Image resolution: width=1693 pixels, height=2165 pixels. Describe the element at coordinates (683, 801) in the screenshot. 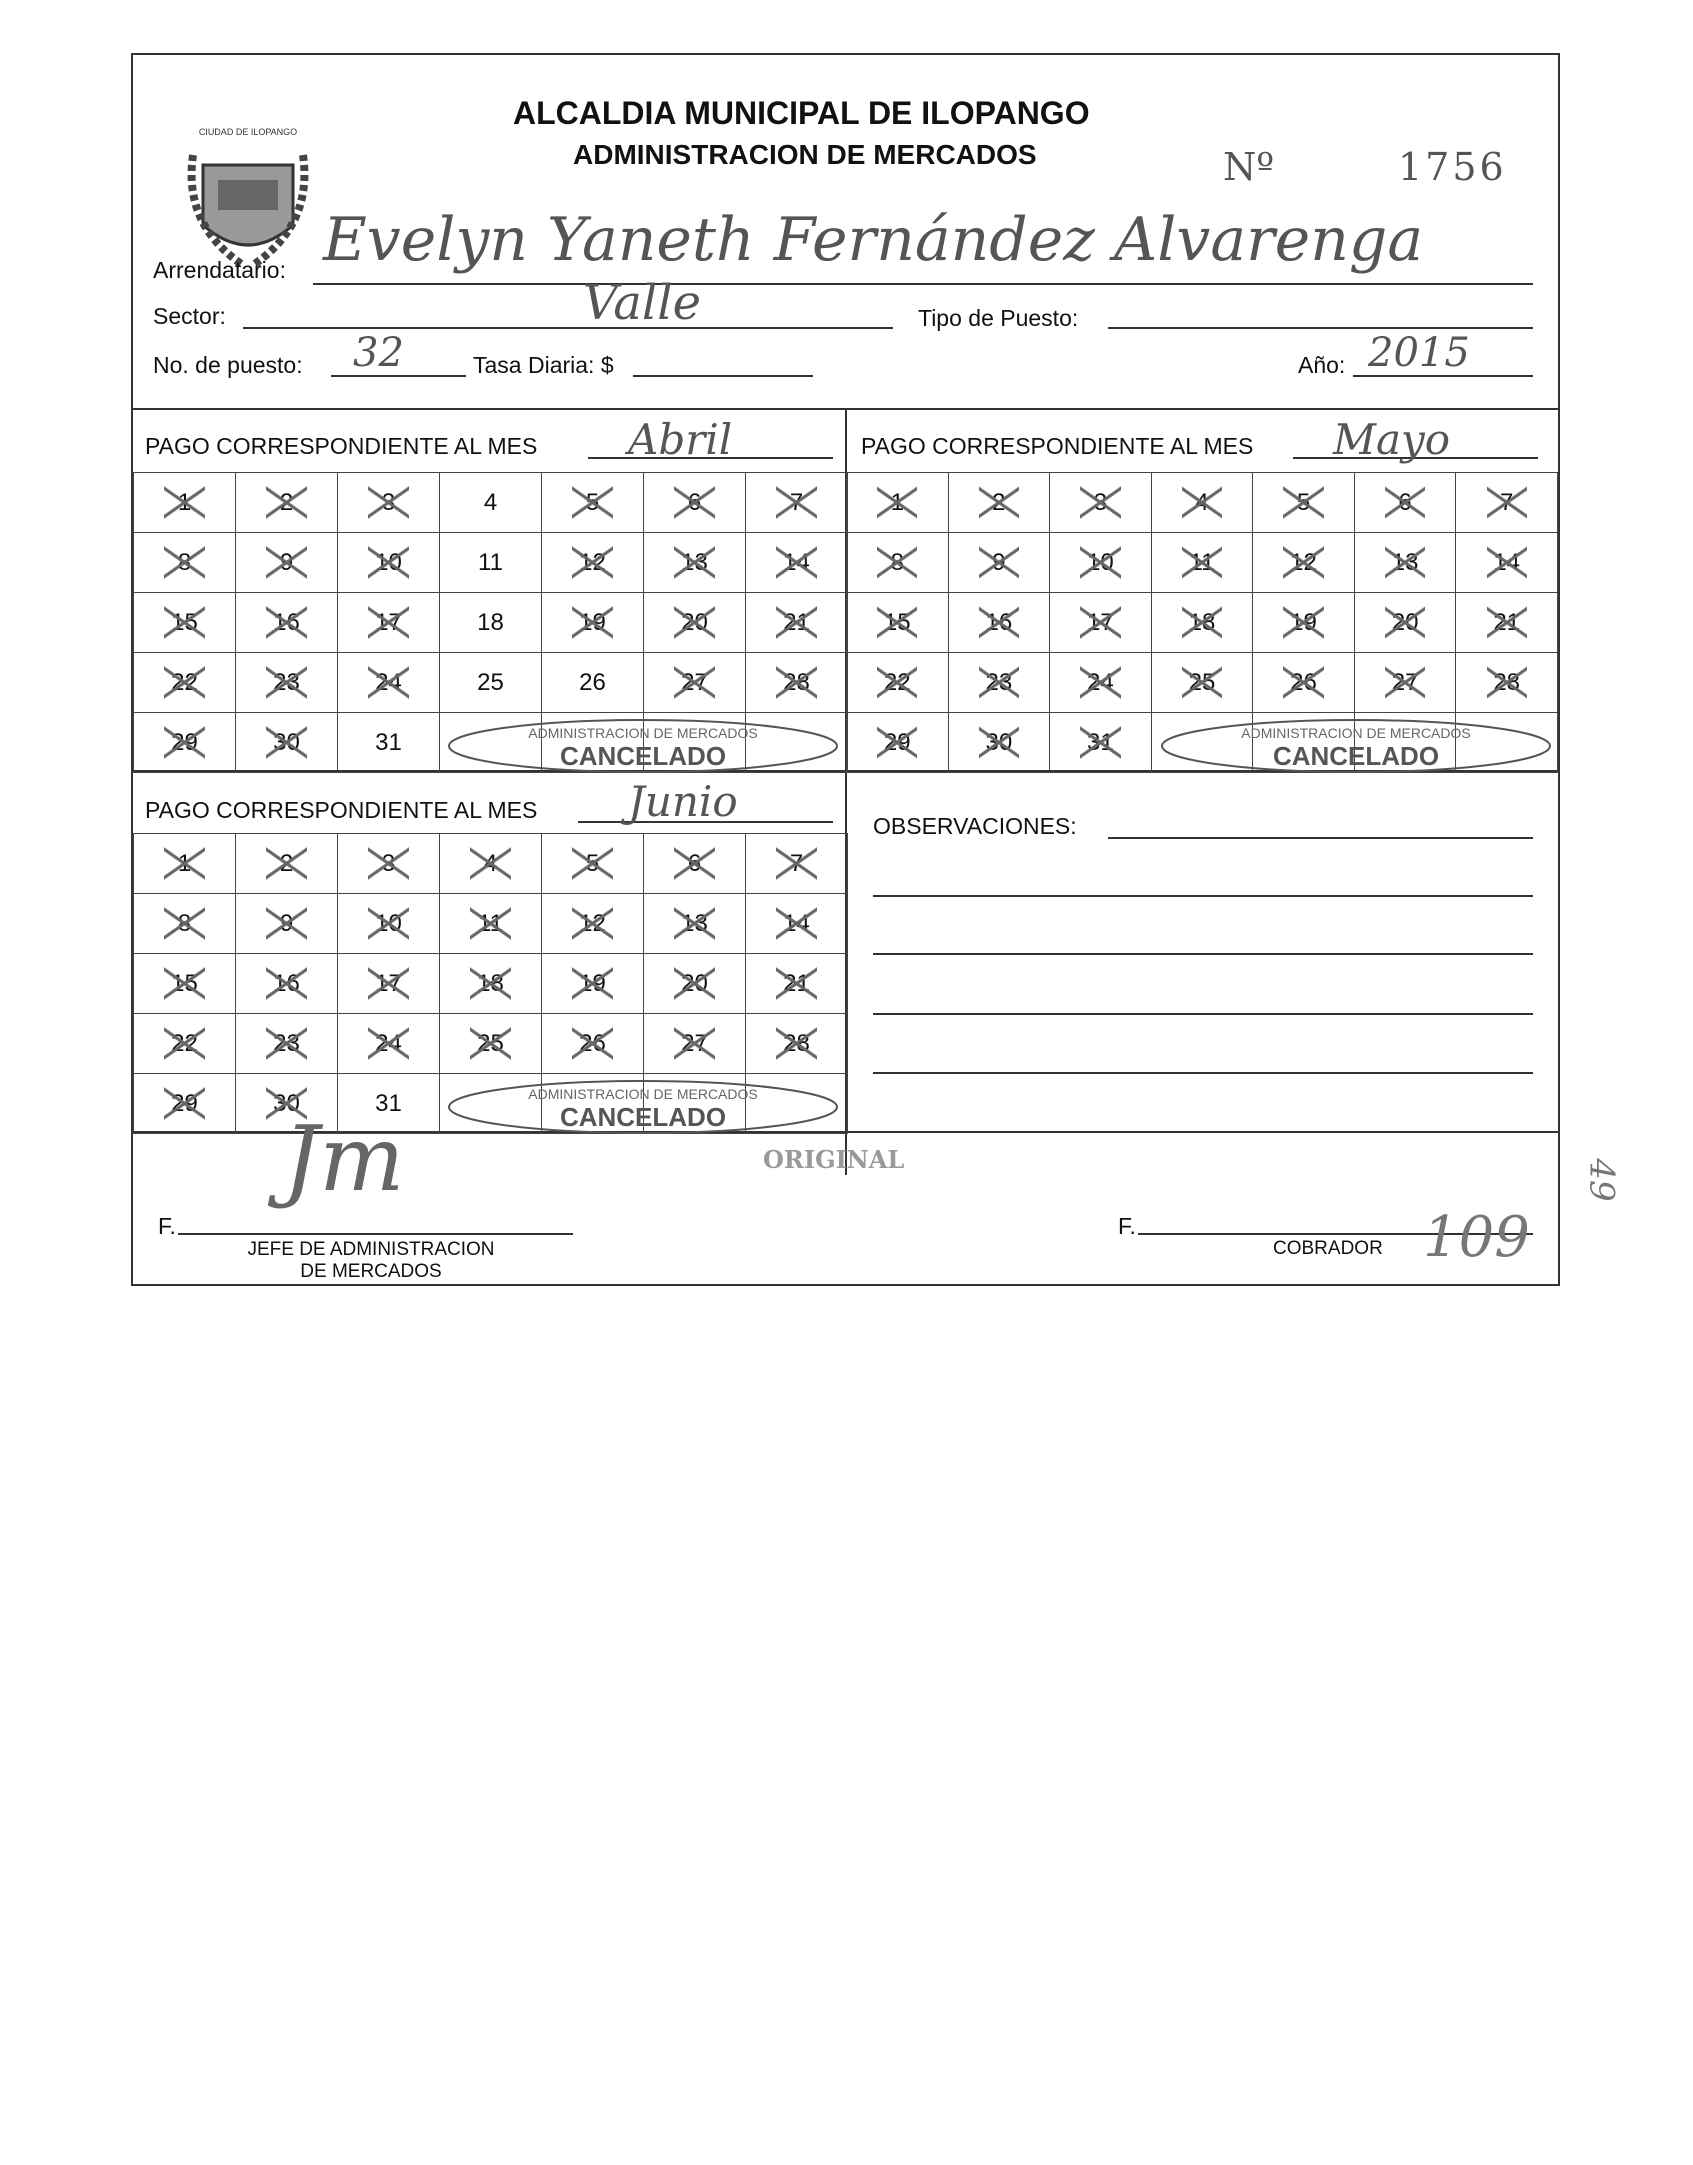

I see `month-value: Junio` at that location.